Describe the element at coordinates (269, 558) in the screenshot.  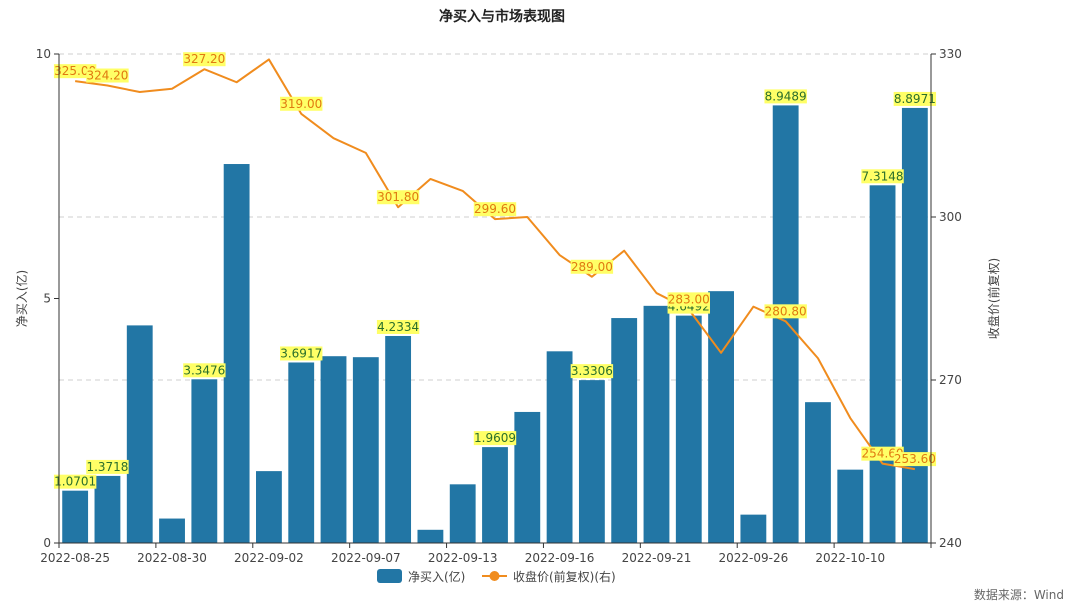
I see `x-tick-label: 2022-09-02` at that location.